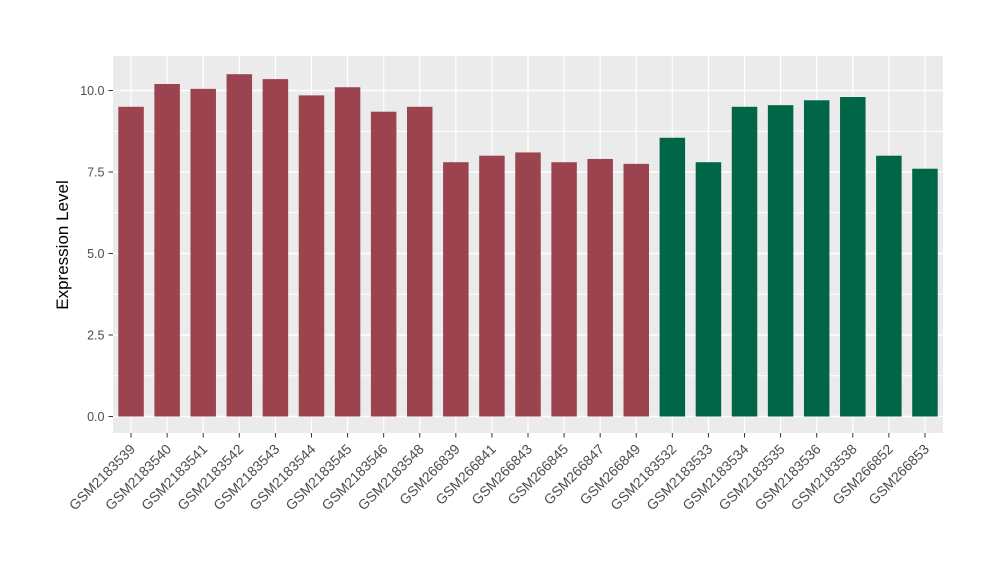  I want to click on bar-GSM2183538, so click(853, 257).